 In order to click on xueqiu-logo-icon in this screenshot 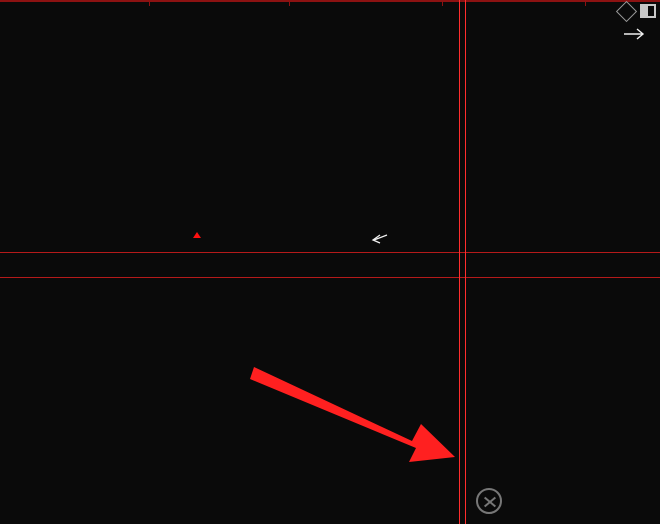, I will do `click(489, 501)`.